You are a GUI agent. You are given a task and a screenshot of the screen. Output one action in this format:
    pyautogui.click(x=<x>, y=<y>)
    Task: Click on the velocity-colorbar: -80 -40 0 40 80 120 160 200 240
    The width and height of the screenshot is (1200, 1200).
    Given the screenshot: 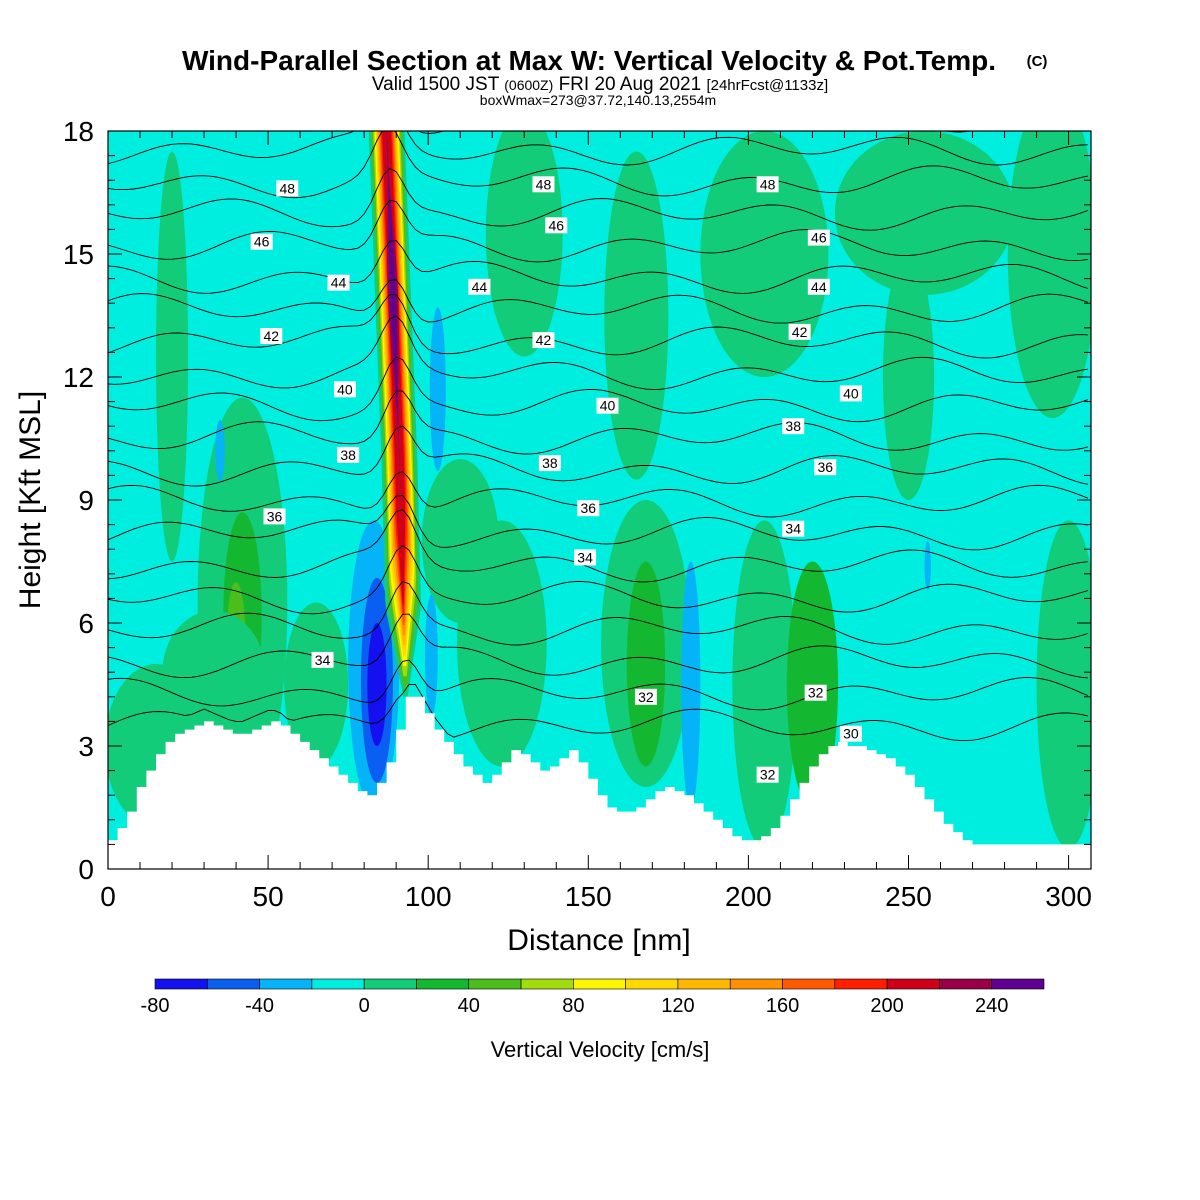 What is the action you would take?
    pyautogui.click(x=593, y=997)
    